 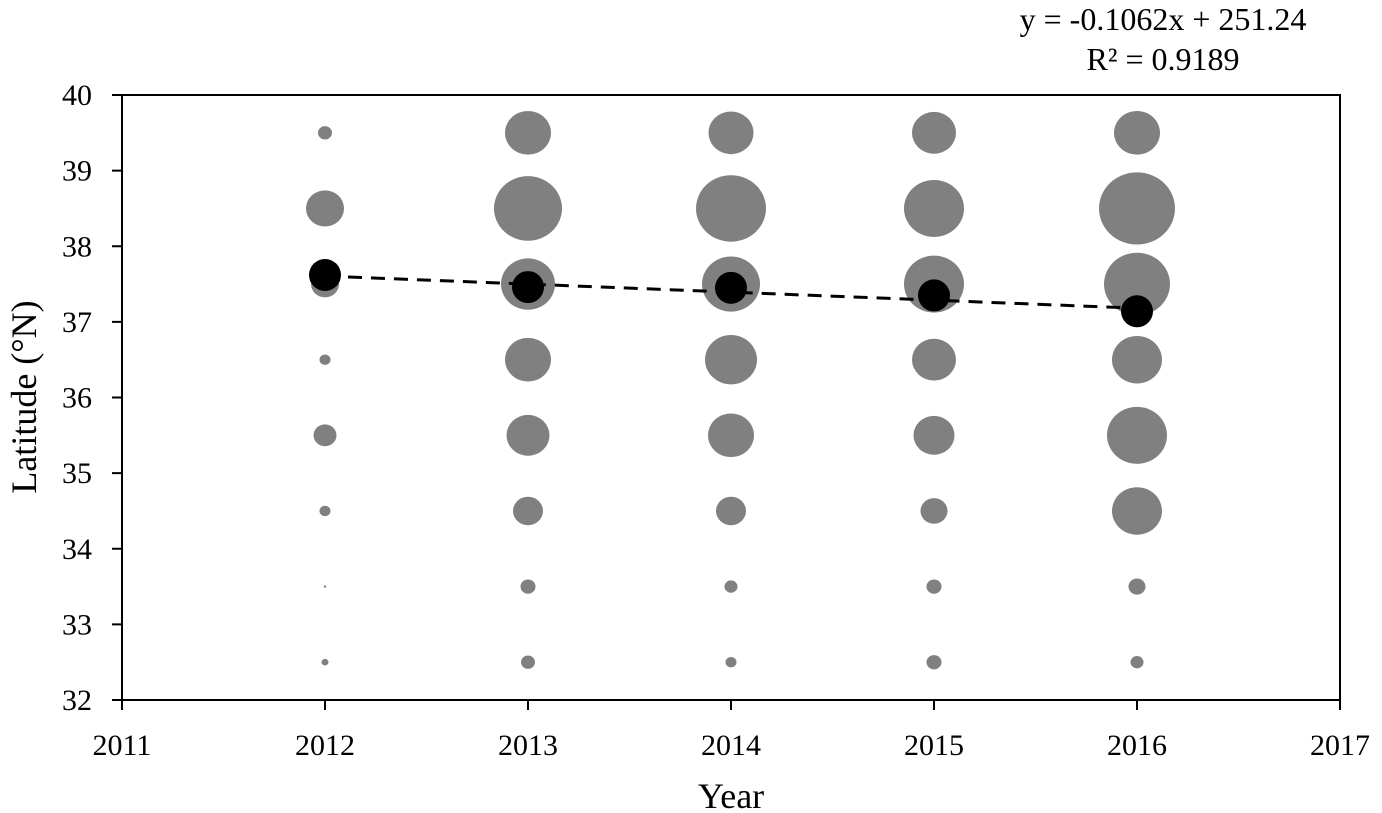 I want to click on y-tick-label: 37, so click(x=77, y=322).